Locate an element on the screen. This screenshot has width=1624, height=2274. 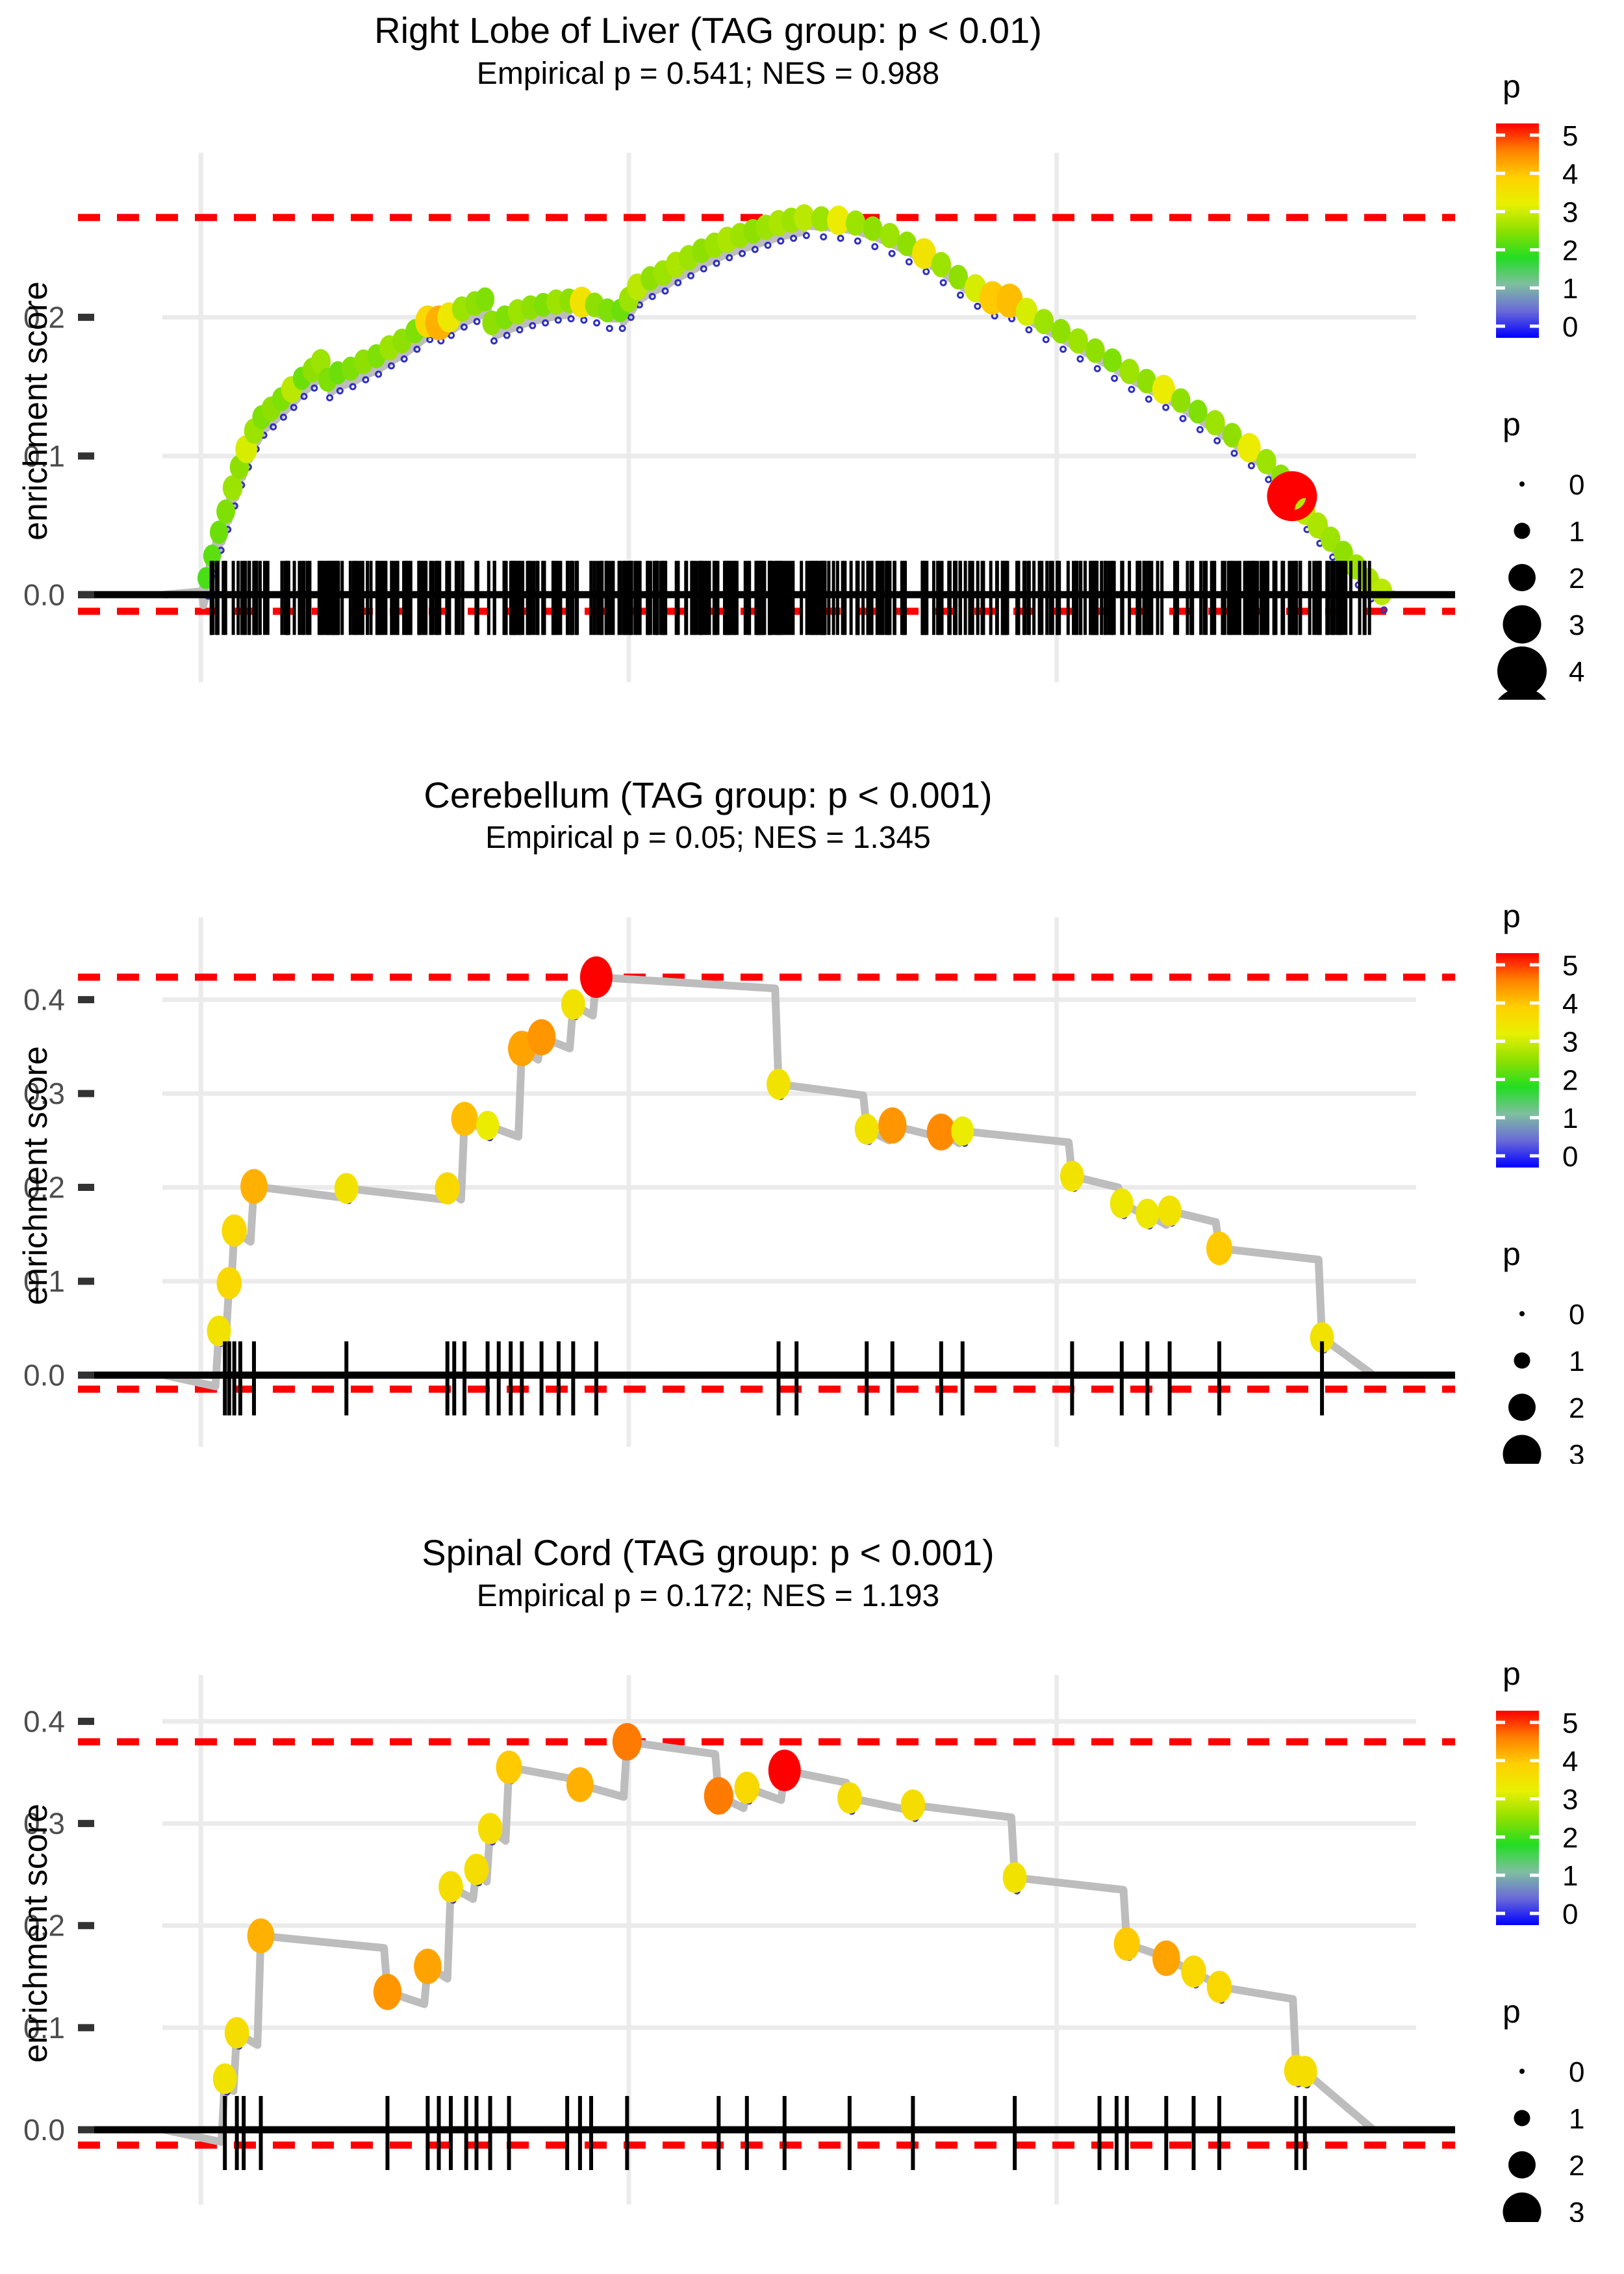
enrichment-running-sum-line is located at coordinates (770, 1942).